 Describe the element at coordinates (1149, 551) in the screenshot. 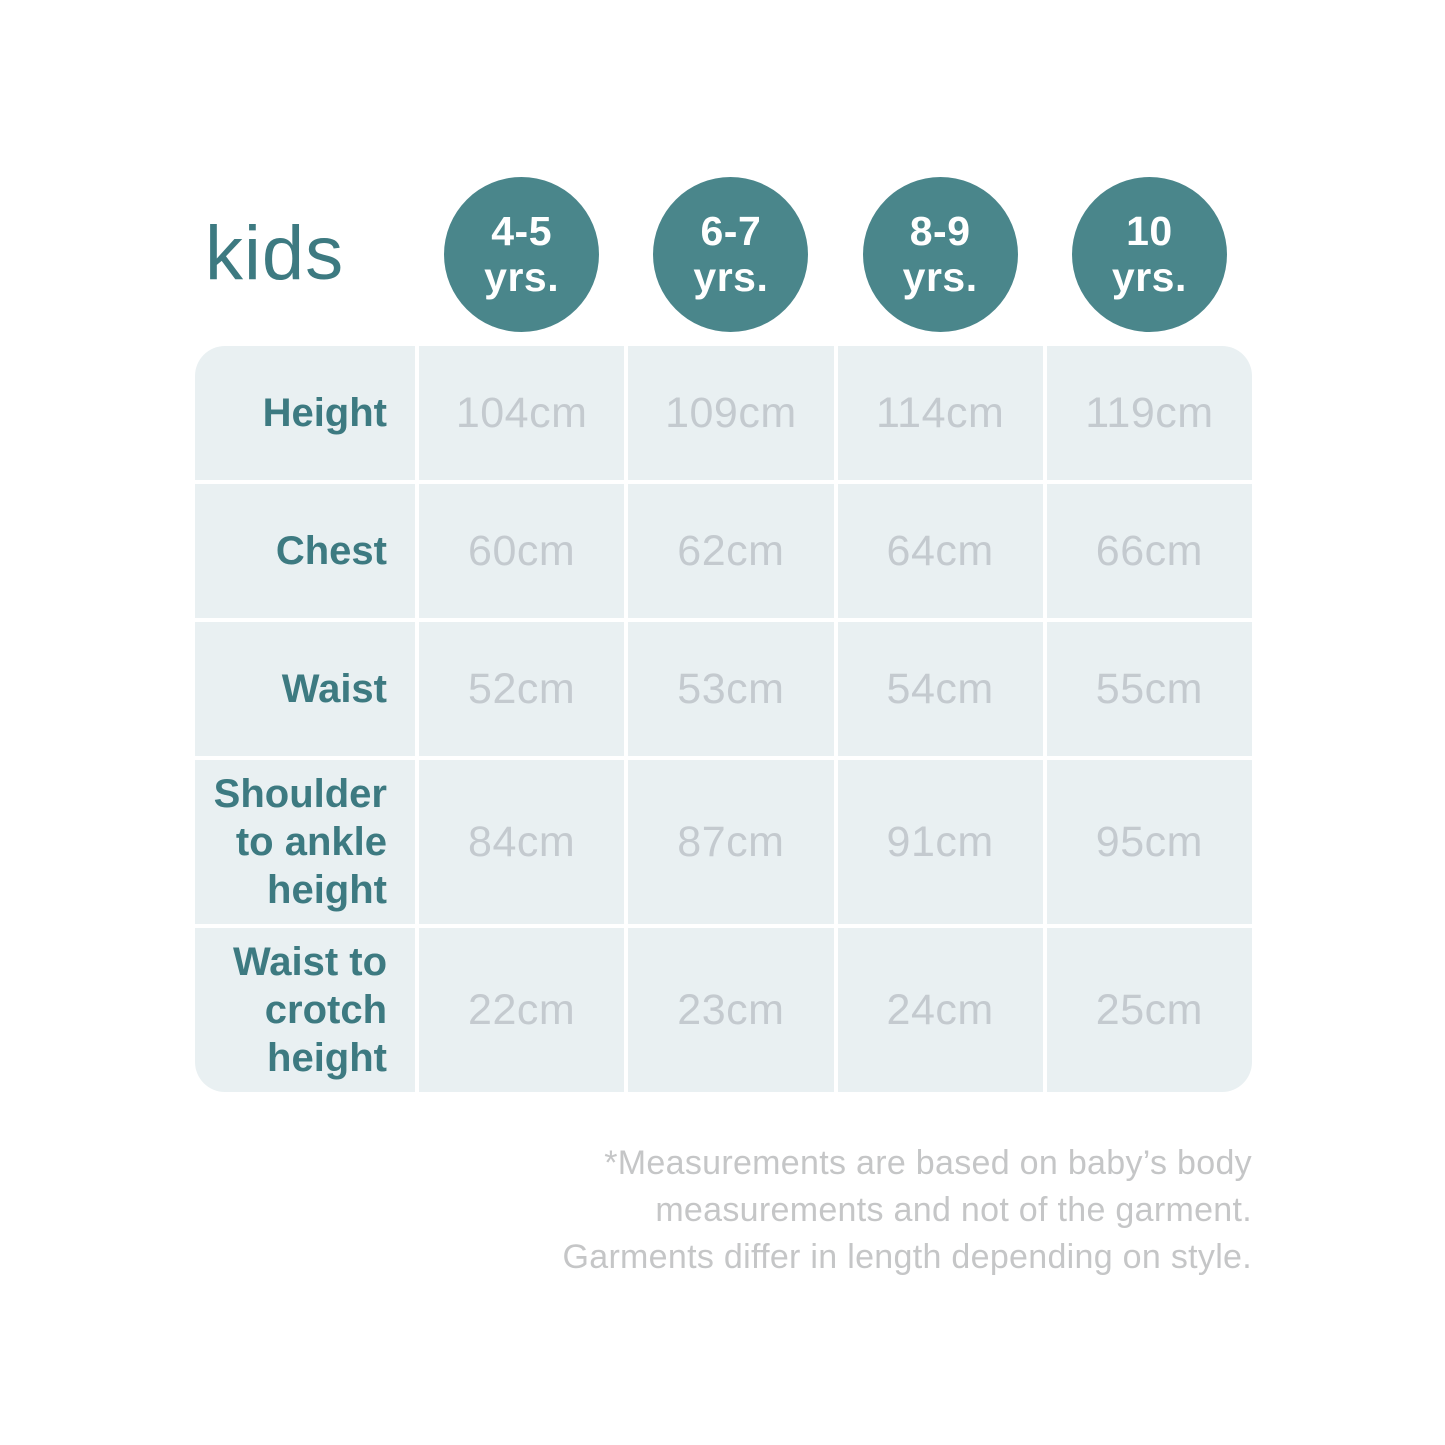

I see `measurement-value: 66cm` at that location.